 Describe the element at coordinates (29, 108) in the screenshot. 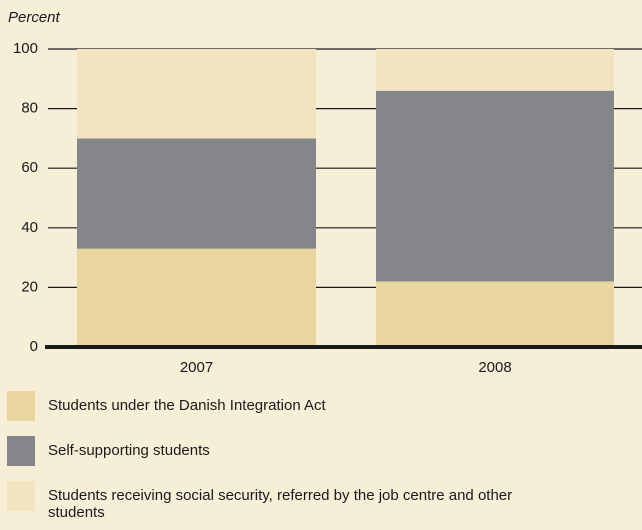

I see `y-tick-label: 80` at that location.